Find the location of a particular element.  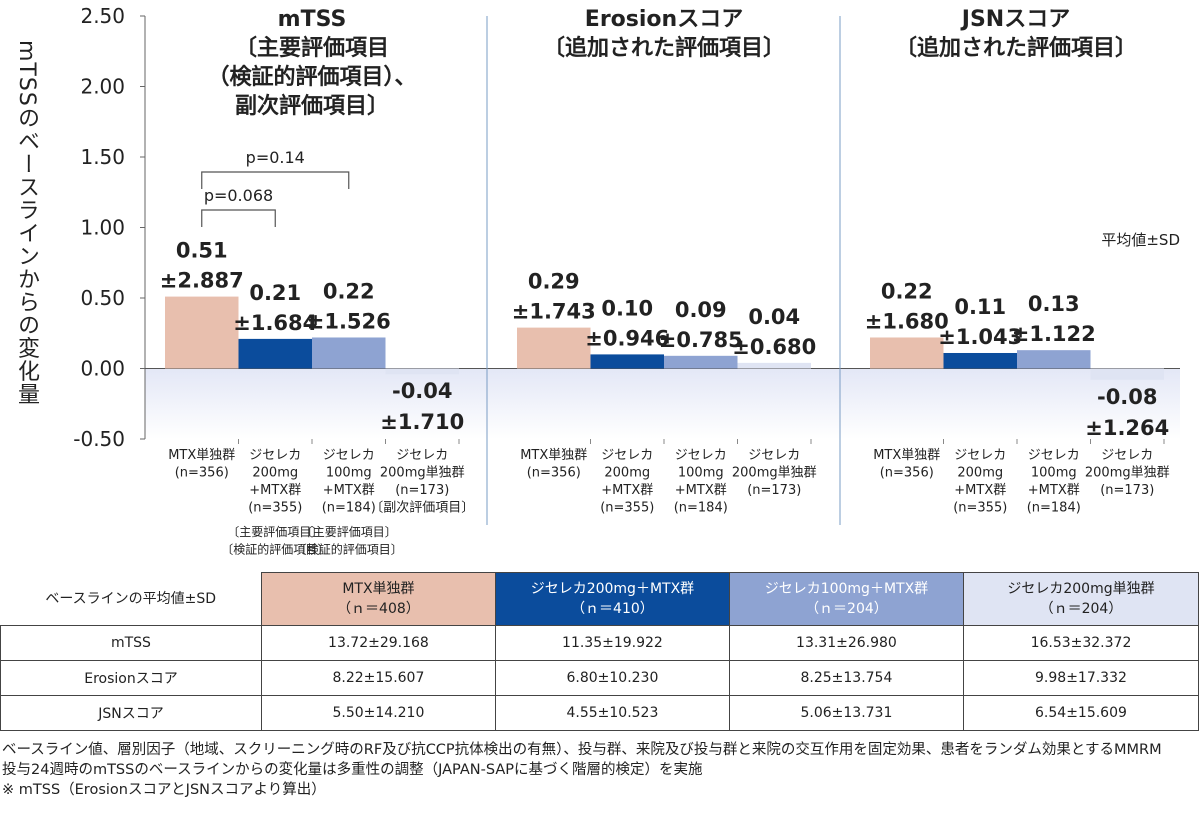

row-label: mTSS is located at coordinates (131, 643).